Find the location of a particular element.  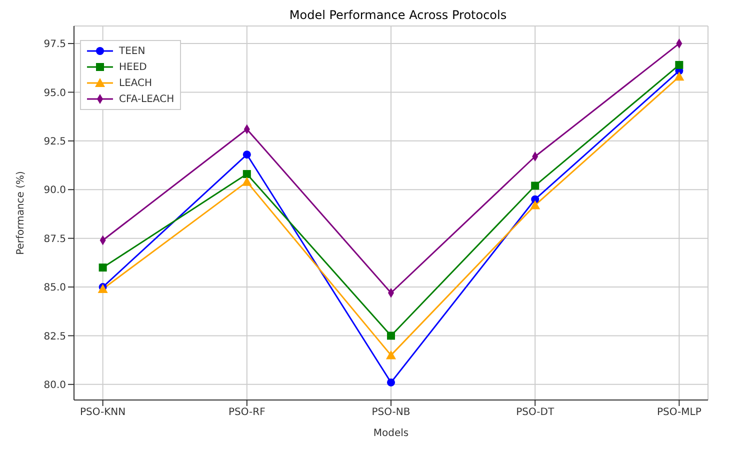

x-tick-label: PSO-RF is located at coordinates (247, 412).